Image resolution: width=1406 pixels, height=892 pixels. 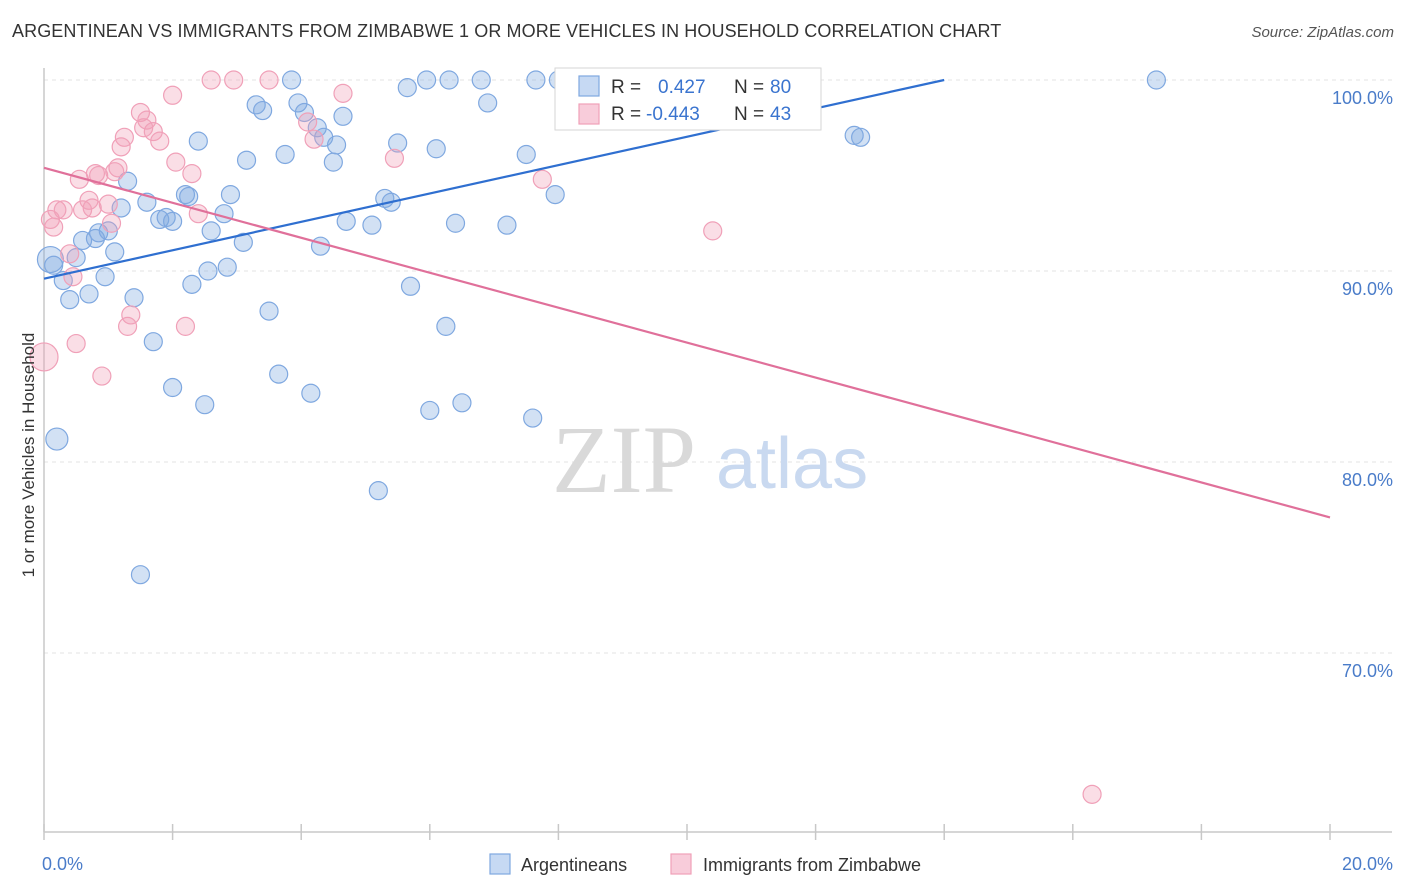 What do you see at coordinates (812, 865) in the screenshot?
I see `legend-label-zimbabwe: Immigrants from Zimbabwe` at bounding box center [812, 865].